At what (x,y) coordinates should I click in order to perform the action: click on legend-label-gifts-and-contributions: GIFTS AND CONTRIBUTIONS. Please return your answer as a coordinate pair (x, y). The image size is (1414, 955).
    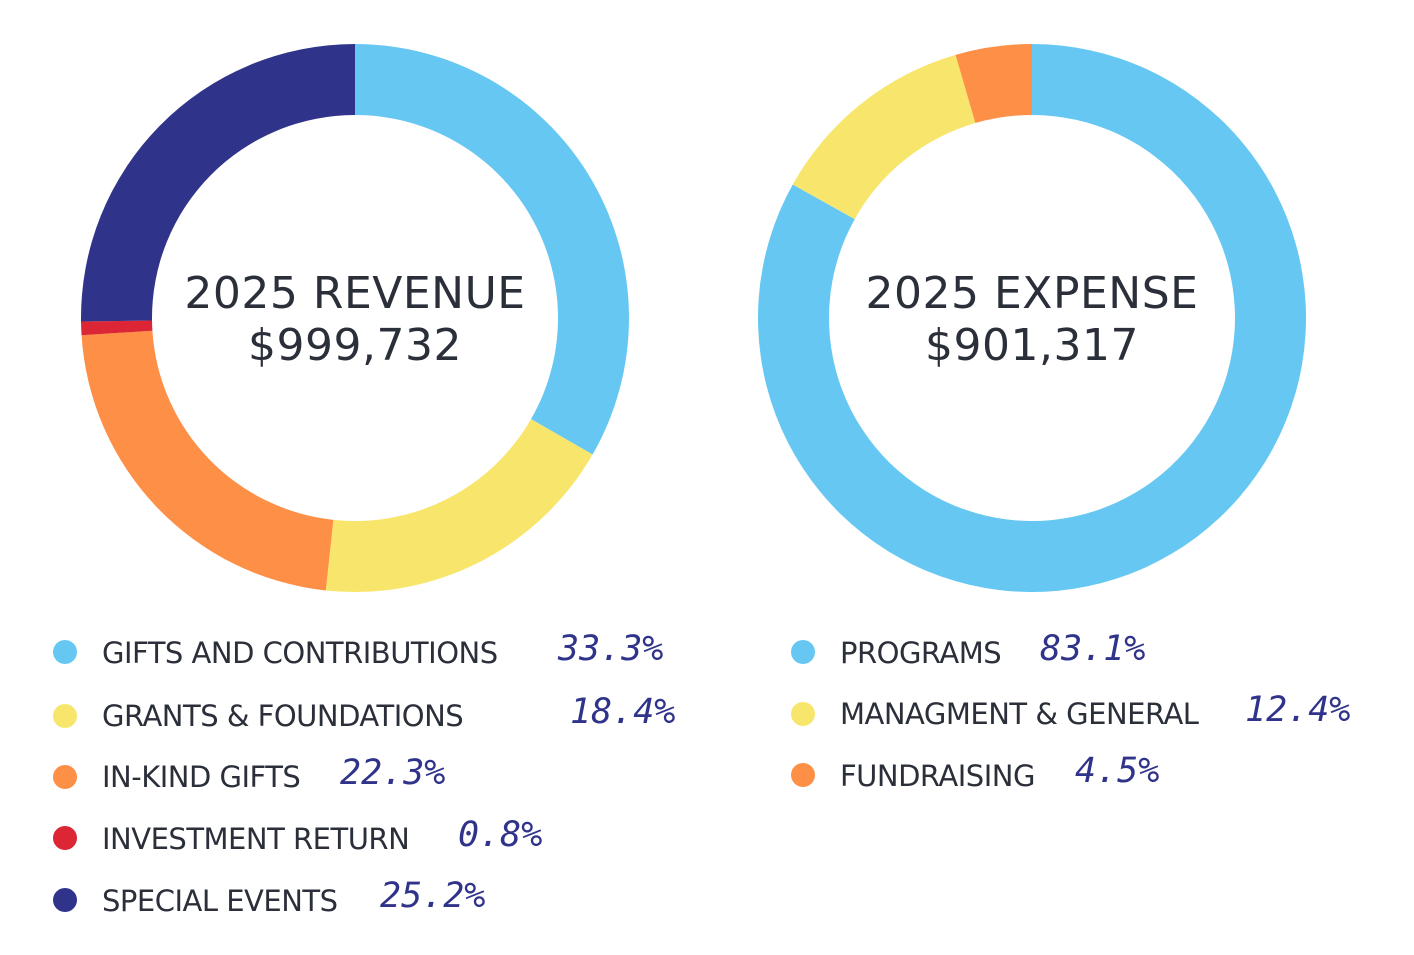
    Looking at the image, I should click on (300, 653).